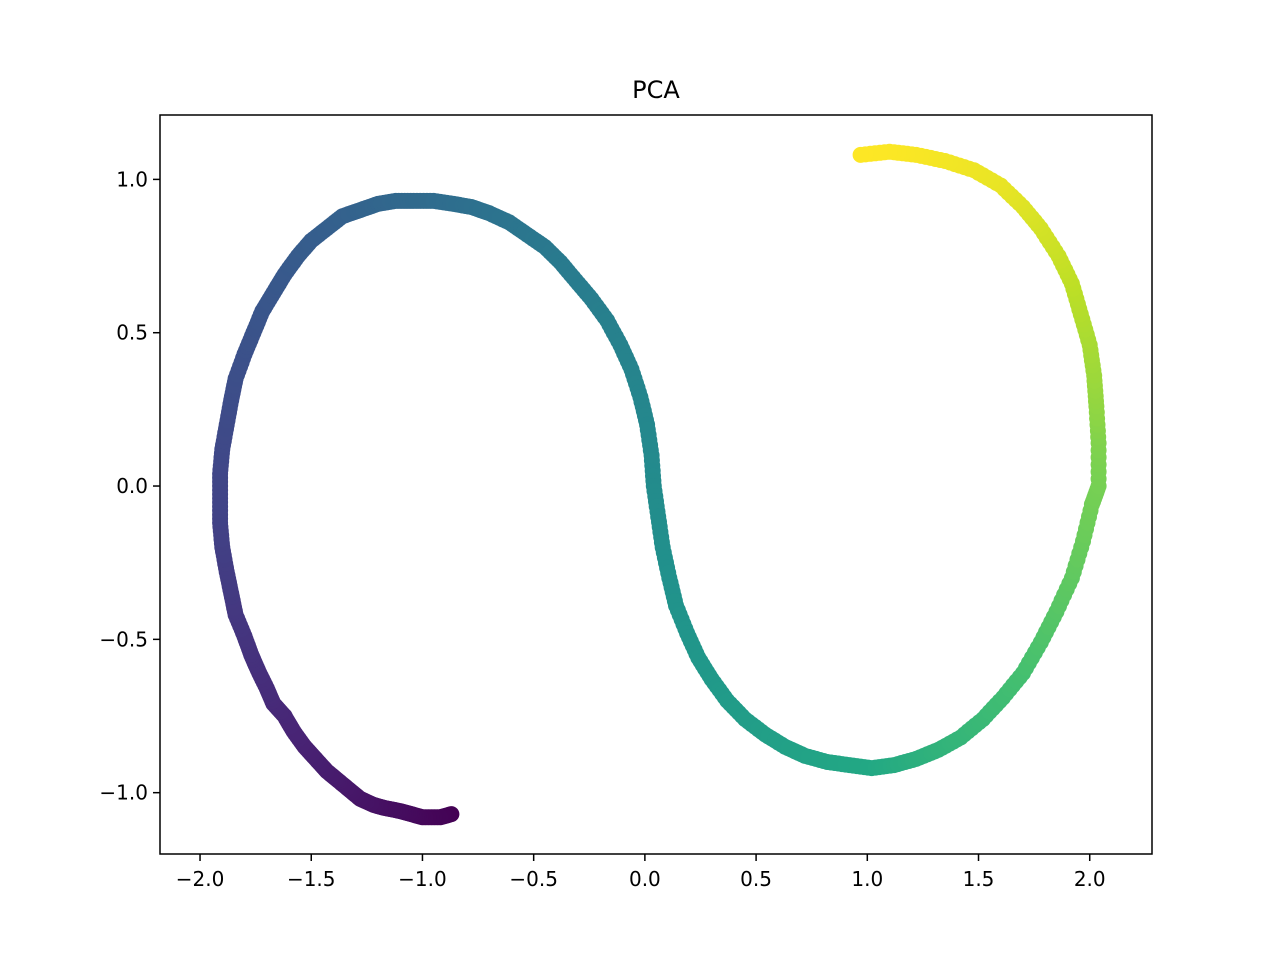  Describe the element at coordinates (645, 879) in the screenshot. I see `x-tick-label: 0.0` at that location.